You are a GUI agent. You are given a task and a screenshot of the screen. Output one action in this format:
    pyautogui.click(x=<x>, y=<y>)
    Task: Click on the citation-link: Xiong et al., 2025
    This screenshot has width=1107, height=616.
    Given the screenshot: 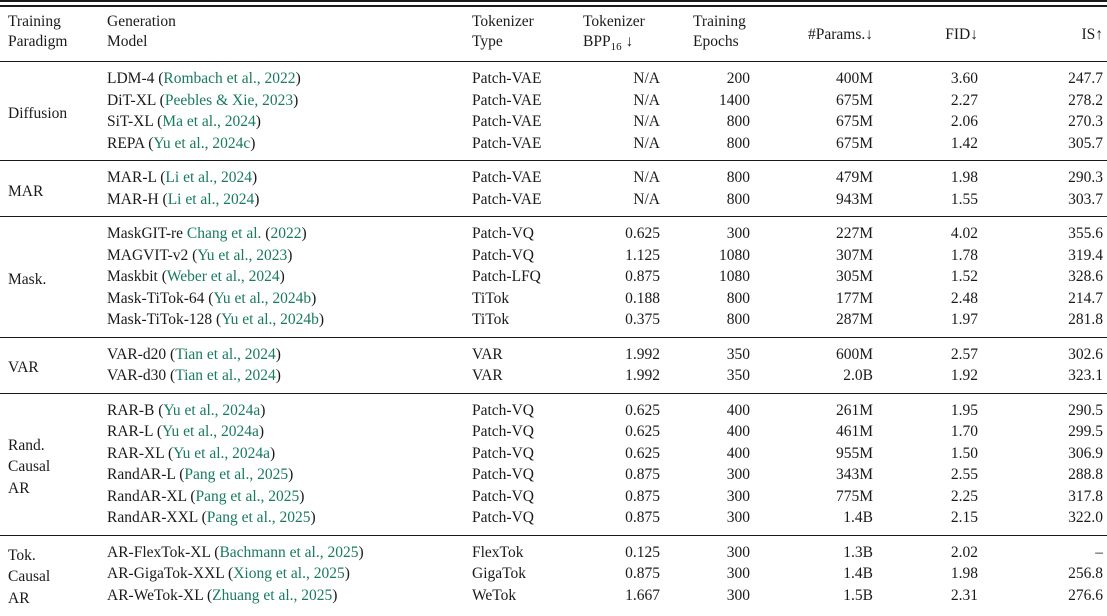 What is the action you would take?
    pyautogui.click(x=289, y=574)
    